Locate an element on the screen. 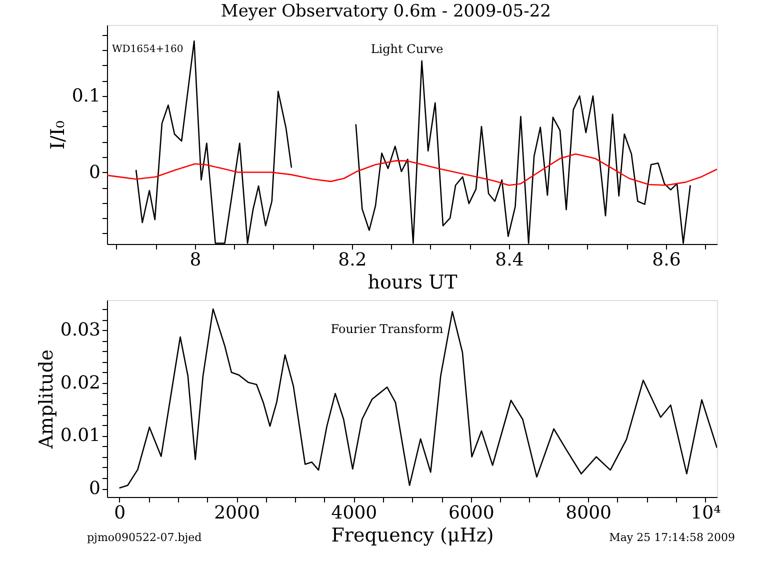 This screenshot has width=768, height=574. x-tick-label: 10⁴ is located at coordinates (705, 513).